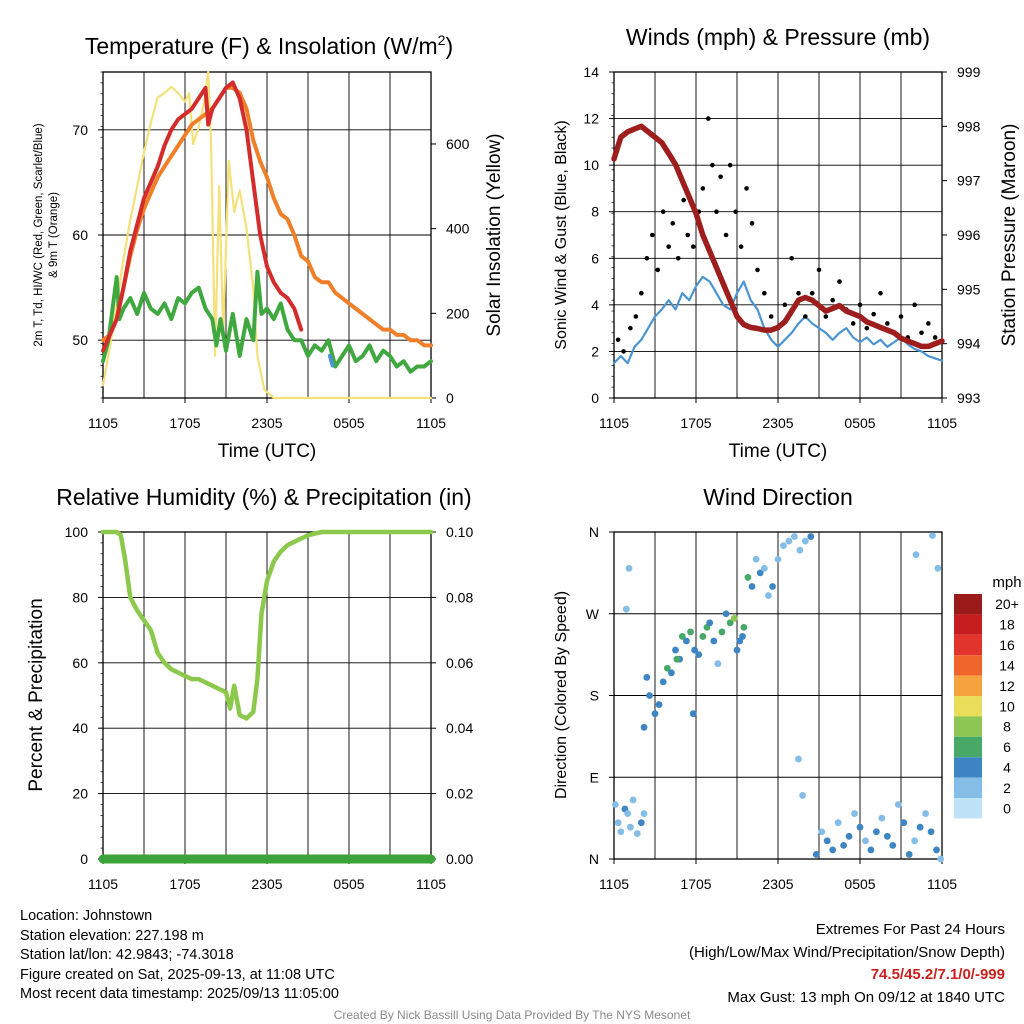 The width and height of the screenshot is (1024, 1024). Describe the element at coordinates (459, 859) in the screenshot. I see `rh-y2tick-label: 0.00` at that location.